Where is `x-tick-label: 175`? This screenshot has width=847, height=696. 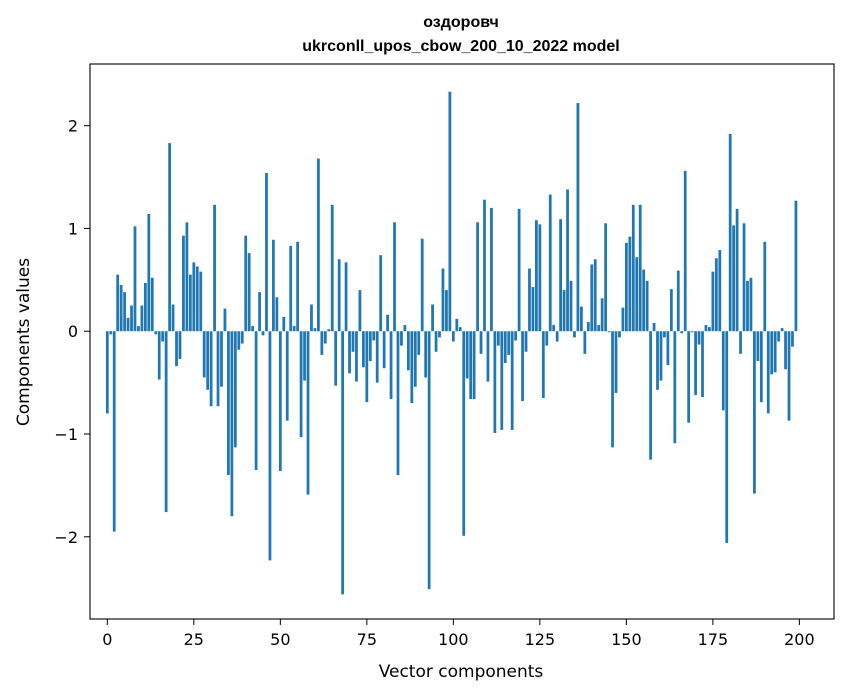
x-tick-label: 175 is located at coordinates (713, 639).